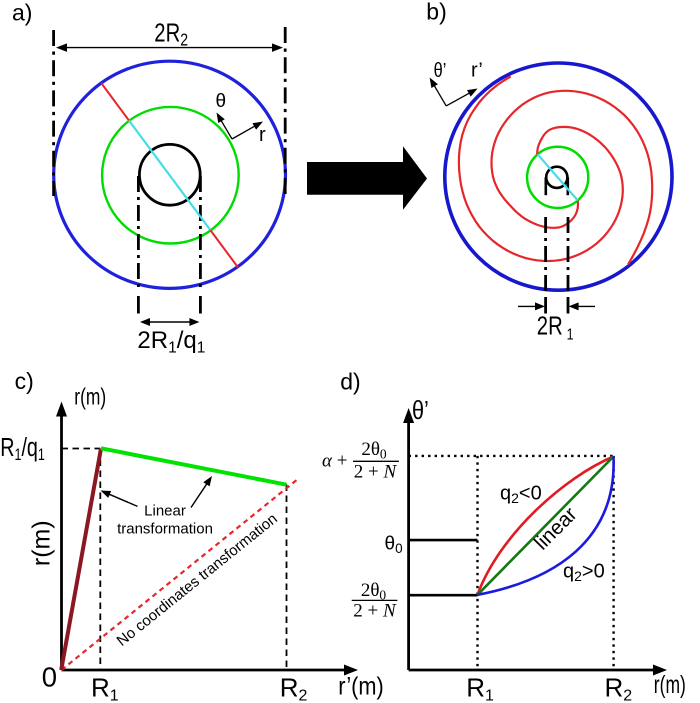 The width and height of the screenshot is (700, 703). What do you see at coordinates (521, 495) in the screenshot?
I see `svg-text: q2<0` at bounding box center [521, 495].